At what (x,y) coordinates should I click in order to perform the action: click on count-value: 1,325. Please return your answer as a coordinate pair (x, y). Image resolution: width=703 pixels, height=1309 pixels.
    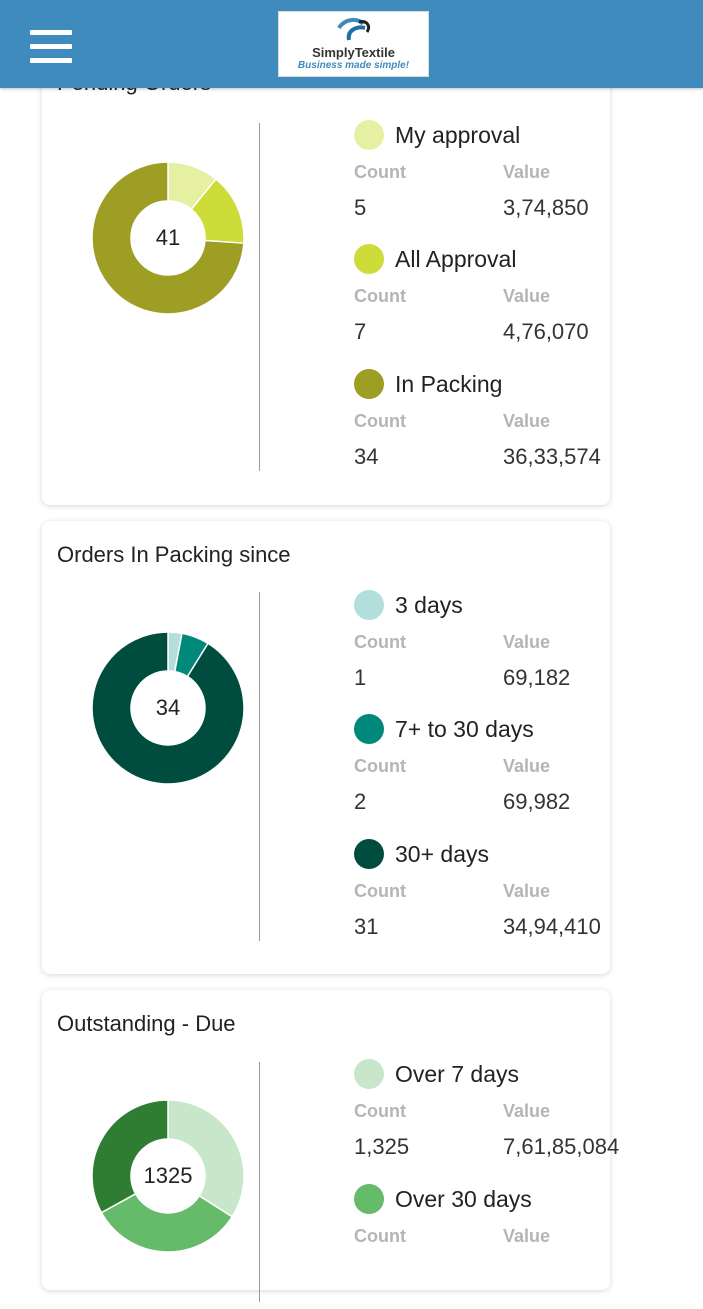
    Looking at the image, I should click on (382, 1146).